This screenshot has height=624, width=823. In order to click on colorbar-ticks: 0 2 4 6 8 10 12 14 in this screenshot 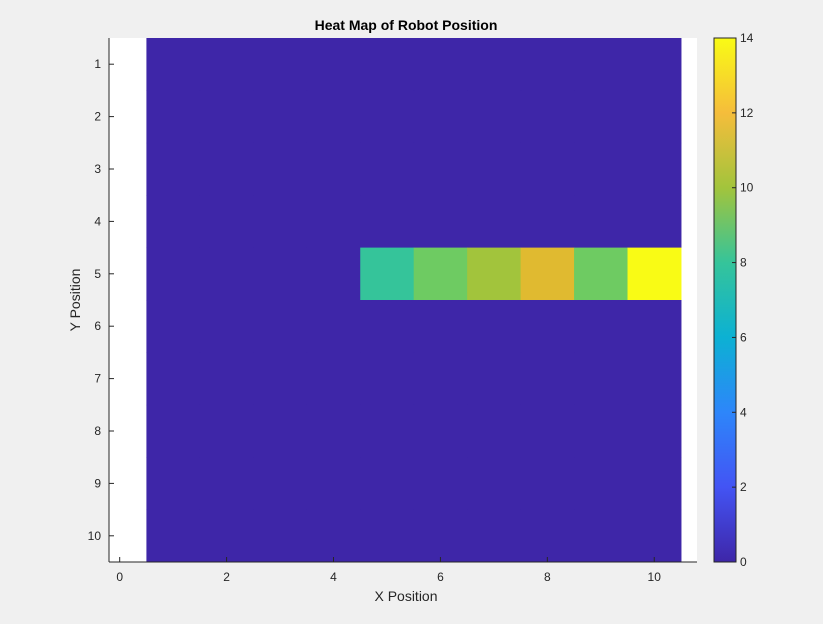, I will do `click(743, 300)`.